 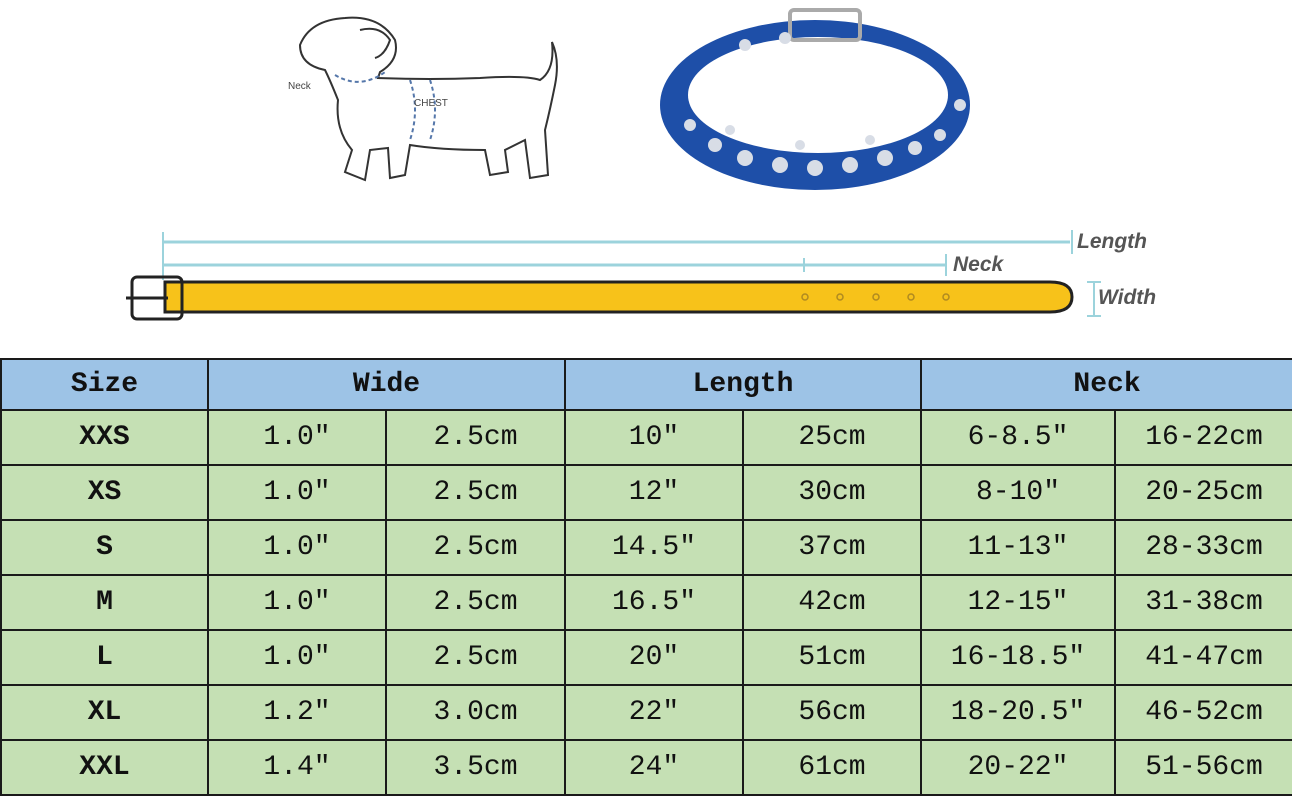 I want to click on cell-neck-cm: 31-38cm, so click(x=1203, y=602).